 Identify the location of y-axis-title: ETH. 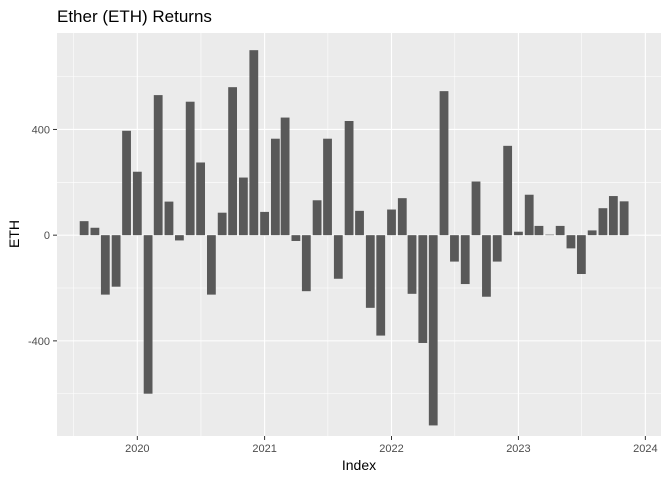
(14, 234).